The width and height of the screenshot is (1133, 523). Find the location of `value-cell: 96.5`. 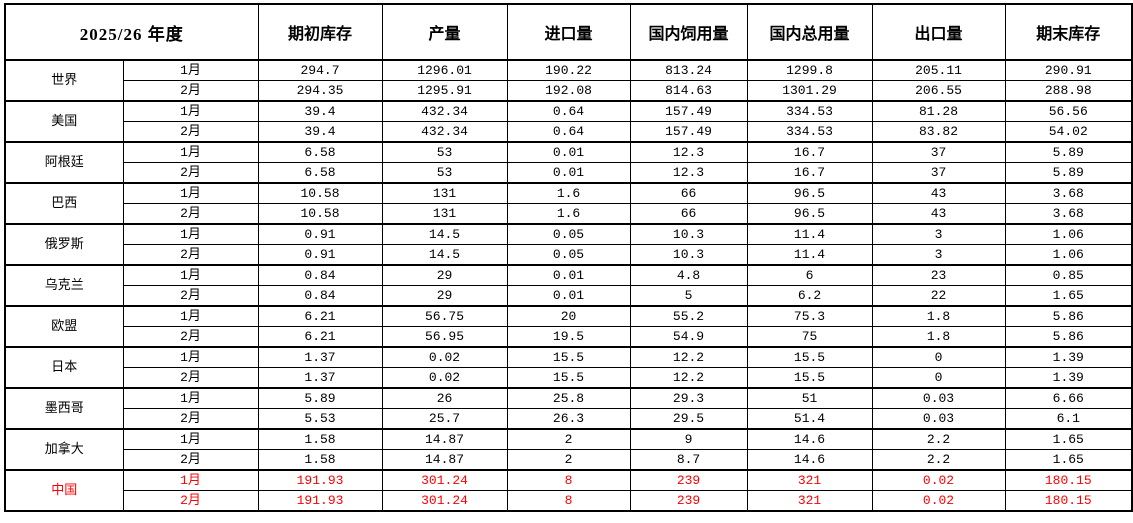

value-cell: 96.5 is located at coordinates (809, 214).